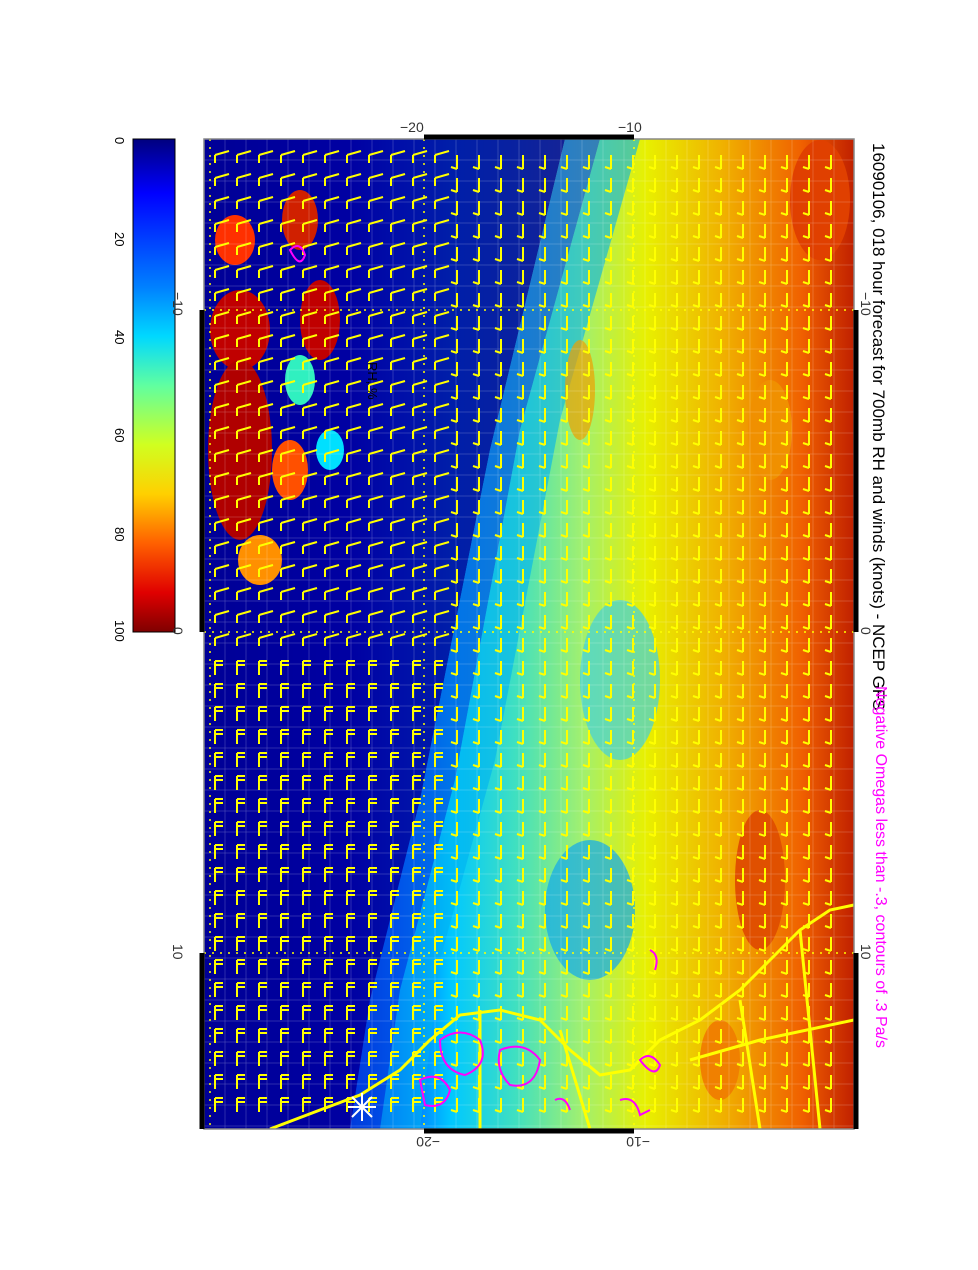  Describe the element at coordinates (119, 337) in the screenshot. I see `colorbar-tick-40: 40` at that location.